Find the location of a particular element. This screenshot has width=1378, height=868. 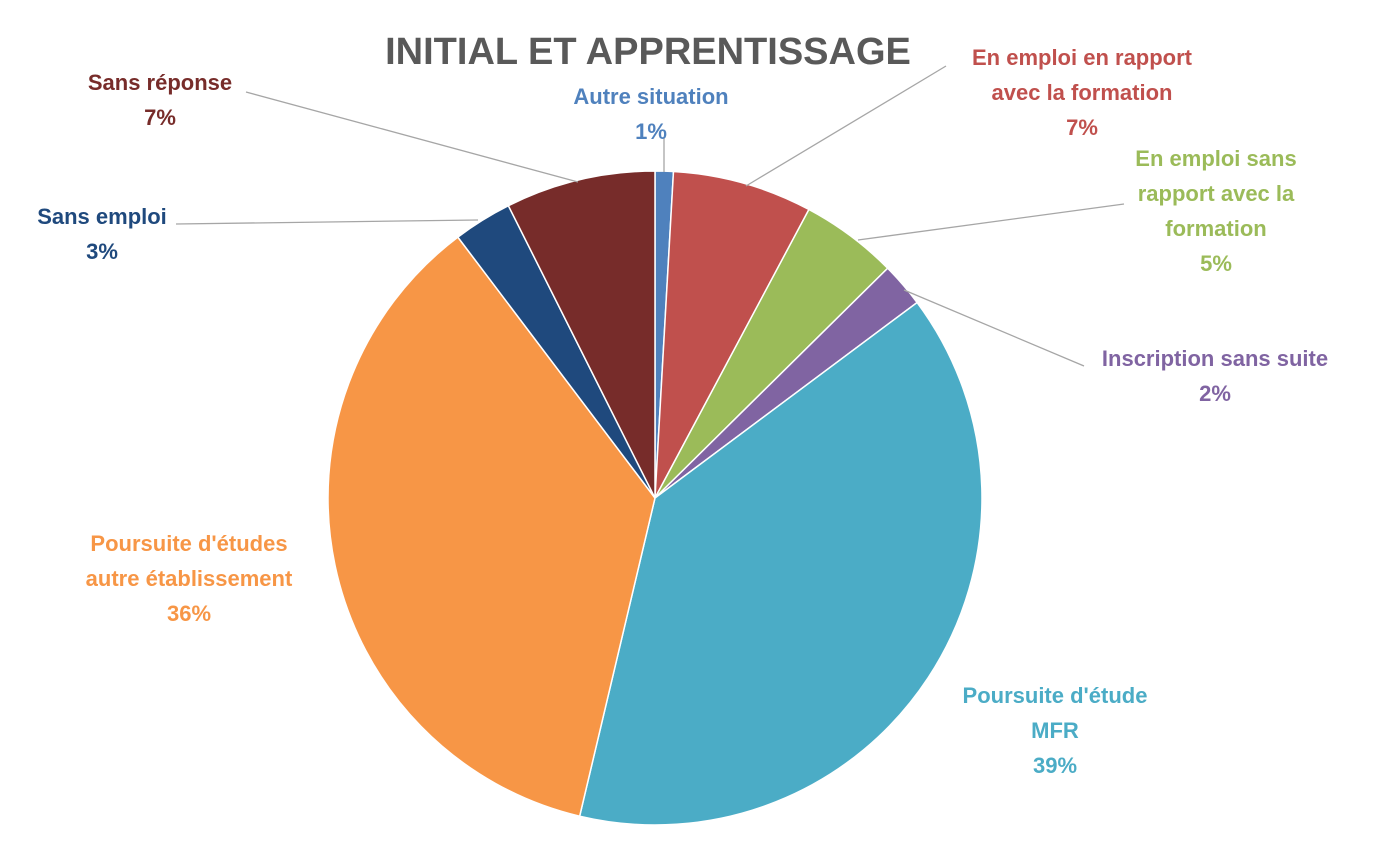

data-label-category: autre établissement is located at coordinates (189, 578).